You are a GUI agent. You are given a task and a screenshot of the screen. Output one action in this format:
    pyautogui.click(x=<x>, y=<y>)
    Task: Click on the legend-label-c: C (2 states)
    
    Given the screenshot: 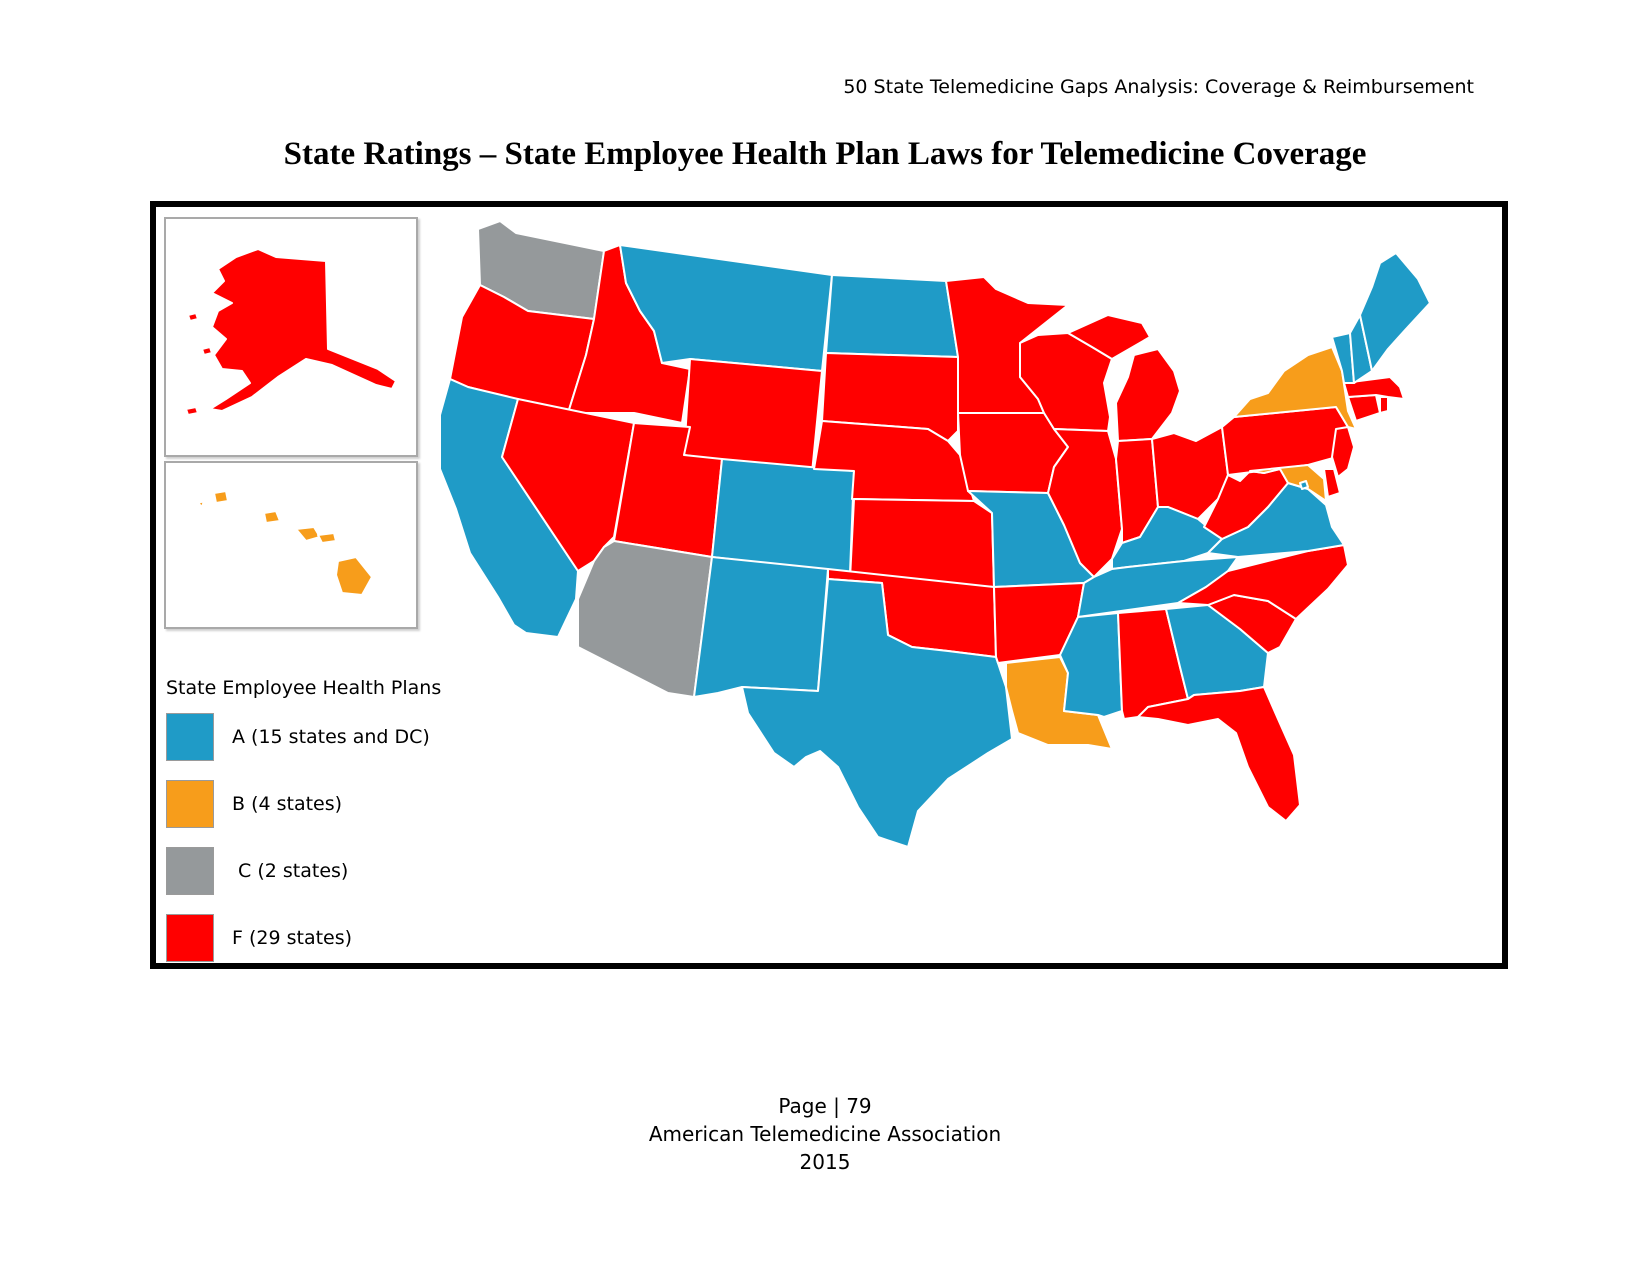 What is the action you would take?
    pyautogui.click(x=290, y=871)
    